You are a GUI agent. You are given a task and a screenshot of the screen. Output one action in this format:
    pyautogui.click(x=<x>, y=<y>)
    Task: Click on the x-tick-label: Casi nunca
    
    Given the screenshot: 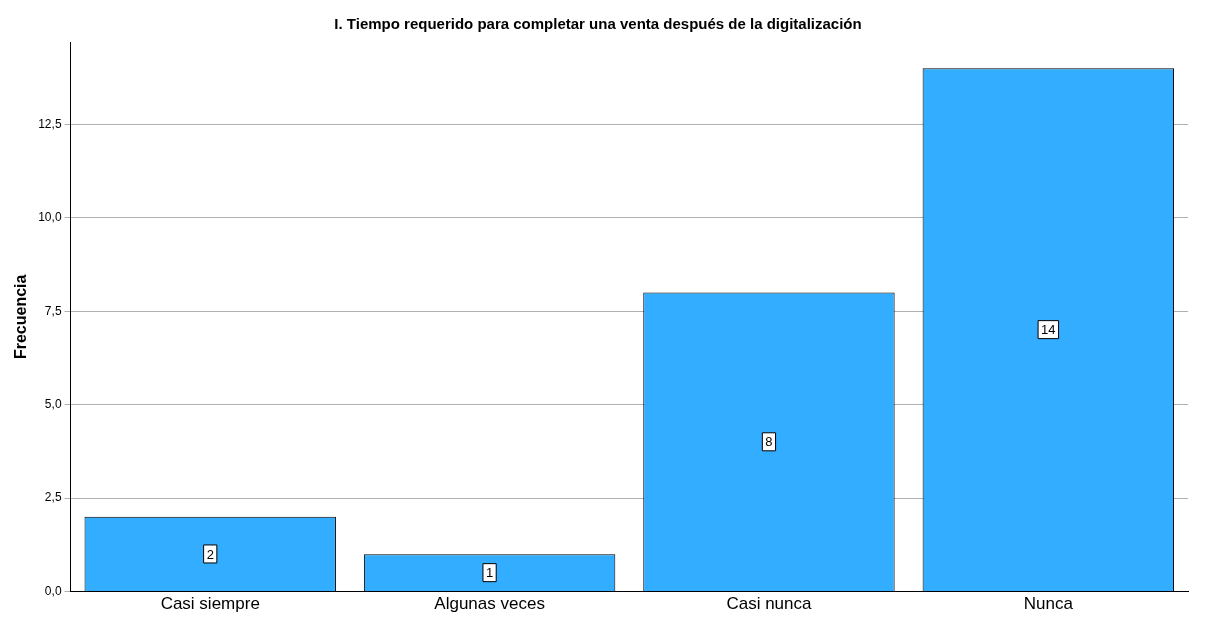 What is the action you would take?
    pyautogui.click(x=769, y=604)
    